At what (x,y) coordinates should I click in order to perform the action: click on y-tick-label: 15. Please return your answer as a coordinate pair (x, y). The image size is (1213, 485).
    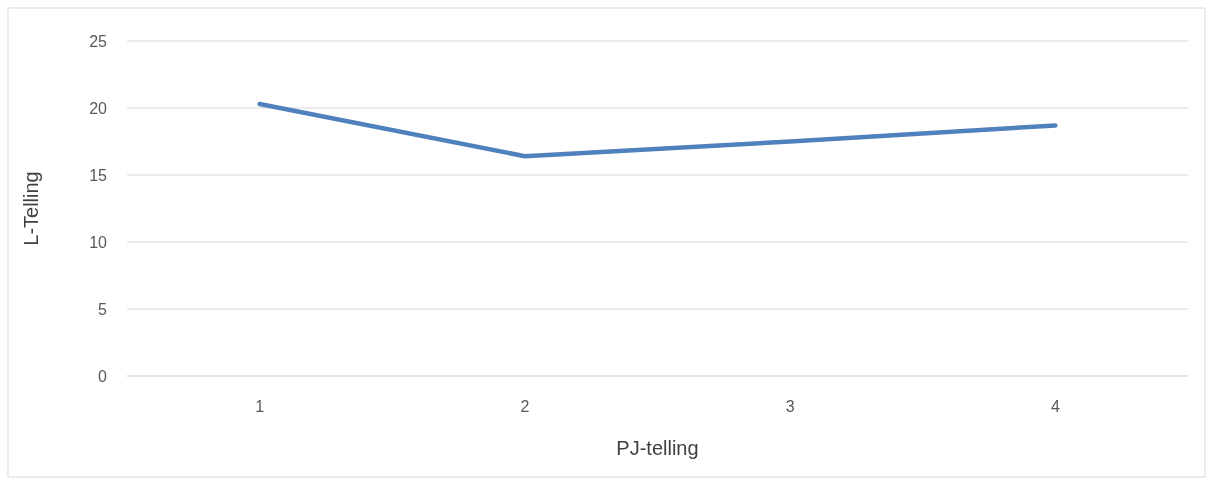
    Looking at the image, I should click on (98, 175).